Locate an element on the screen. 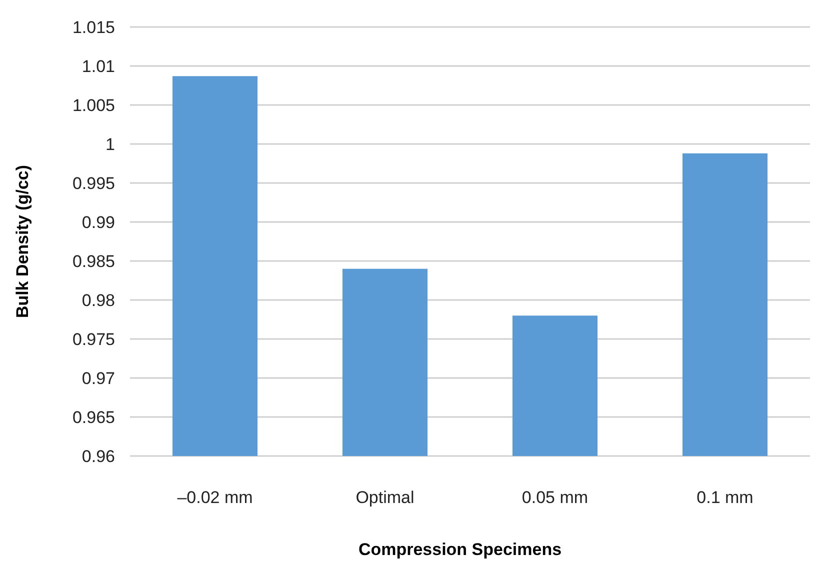 Image resolution: width=825 pixels, height=565 pixels. y-tick-label: 0.975 is located at coordinates (93, 339).